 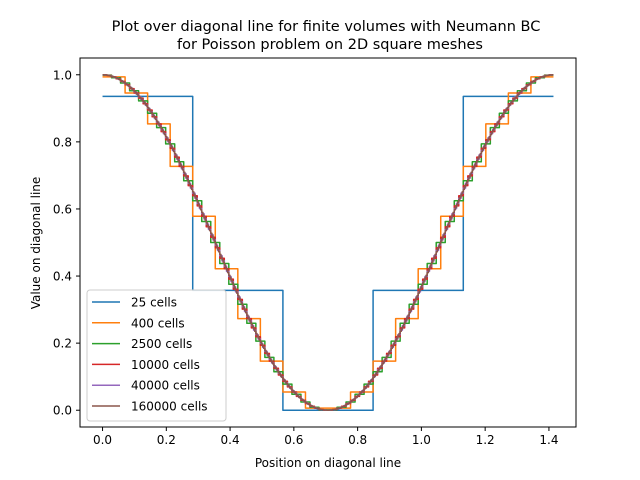 I want to click on legend-frame, so click(x=156, y=355).